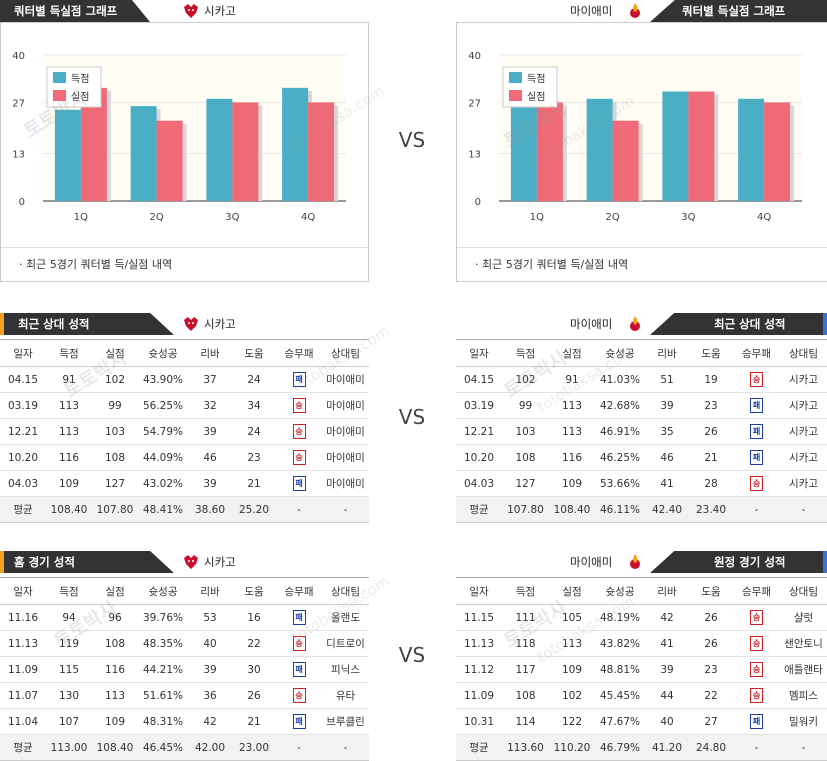 Image resolution: width=827 pixels, height=761 pixels. Describe the element at coordinates (115, 483) in the screenshot. I see `table-cell: 127` at that location.